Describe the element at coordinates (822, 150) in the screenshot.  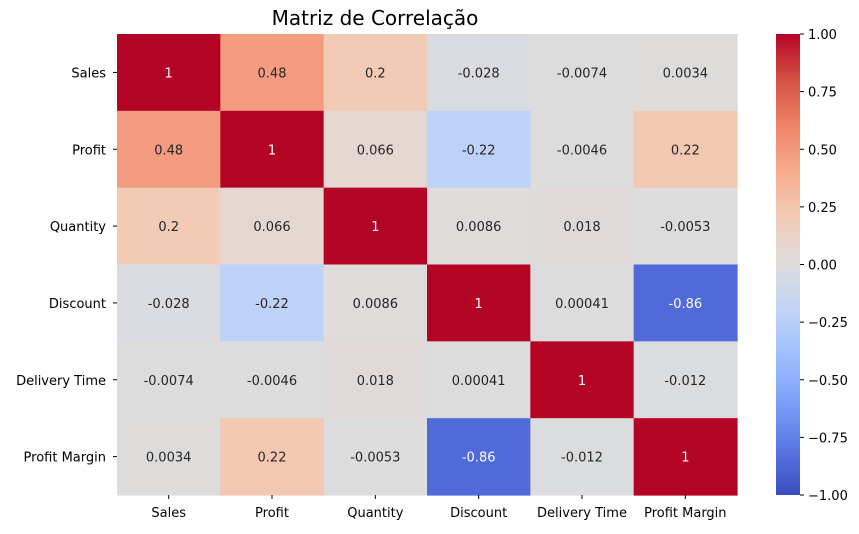
I see `colorbar-tick-label: 0.50` at that location.